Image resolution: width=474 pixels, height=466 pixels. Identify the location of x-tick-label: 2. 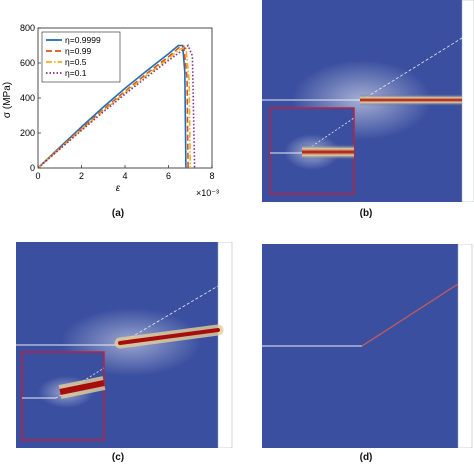
(81, 176).